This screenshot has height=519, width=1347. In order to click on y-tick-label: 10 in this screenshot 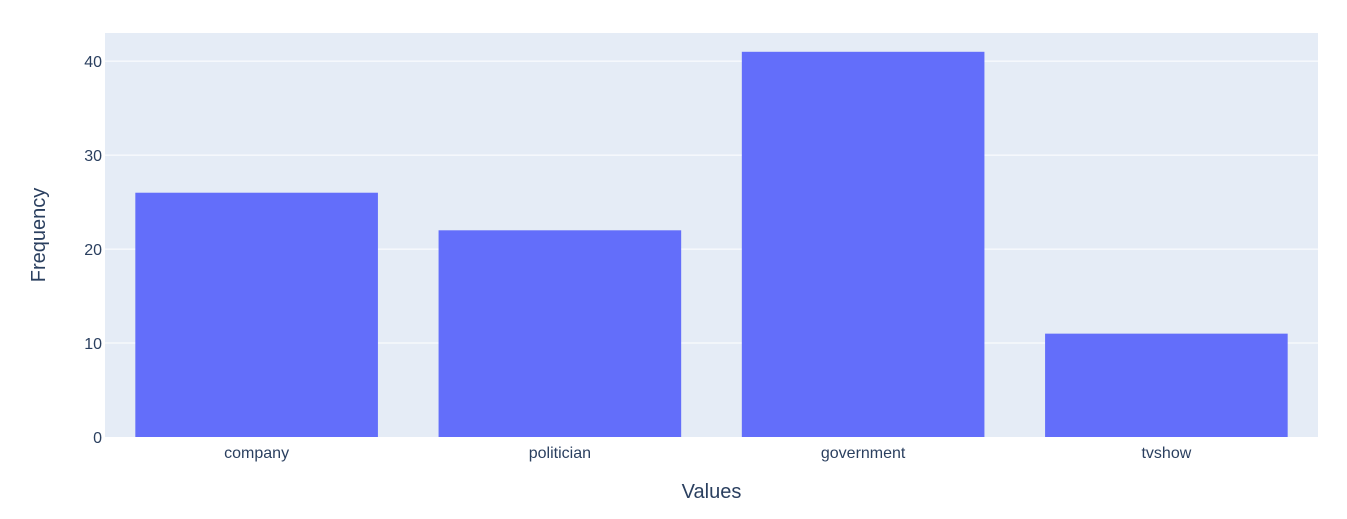, I will do `click(93, 344)`.